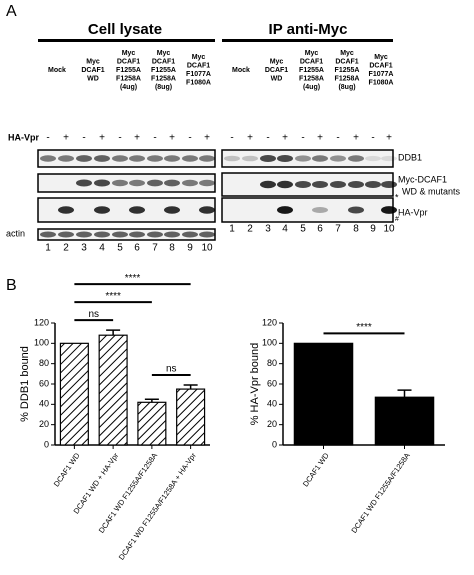  I want to click on heading: Cell lysate, so click(125, 29).